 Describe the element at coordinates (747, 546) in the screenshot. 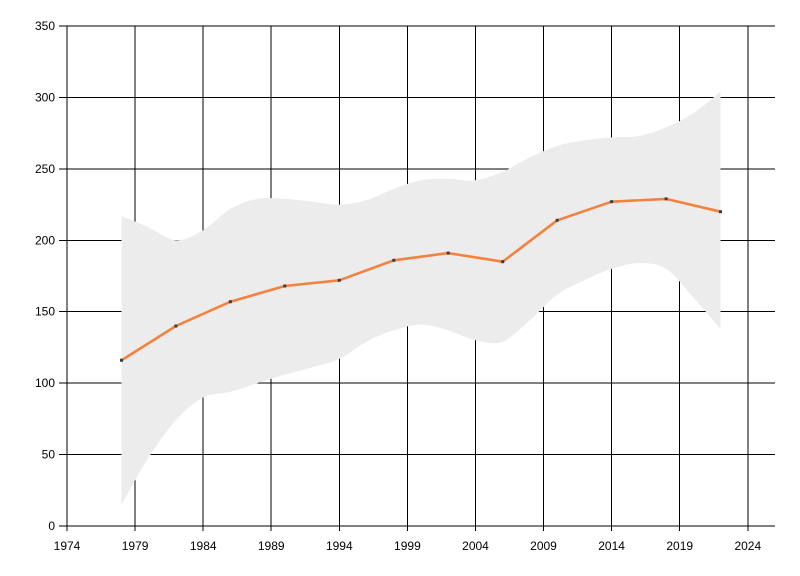

I see `x-axis-tick-label: 2024` at that location.